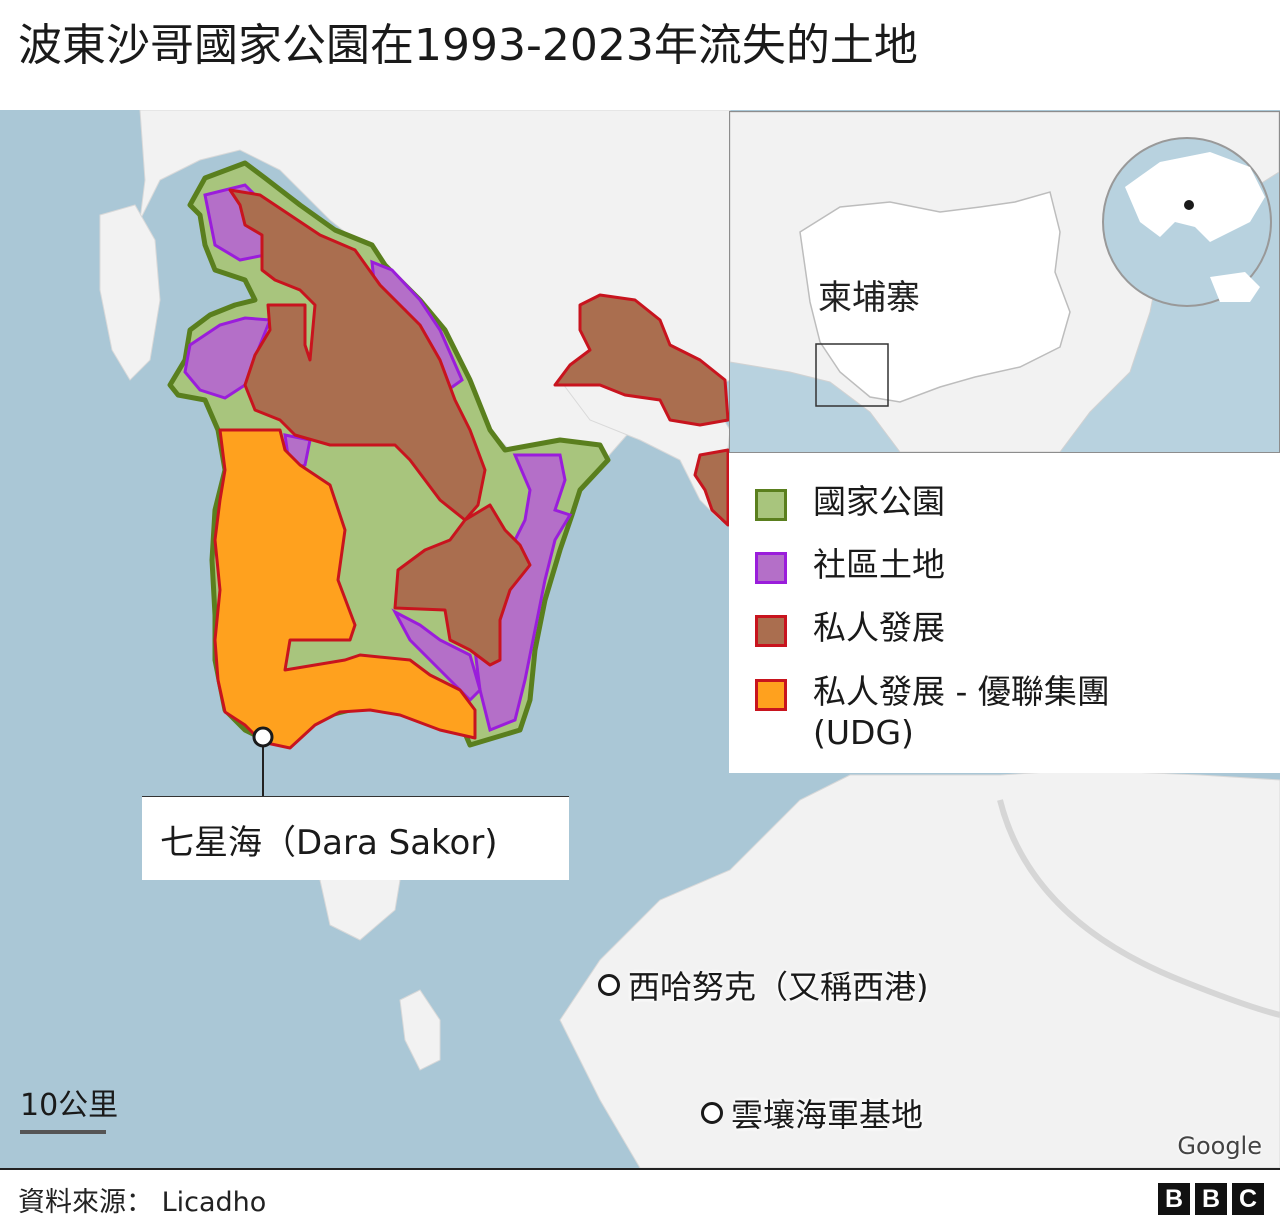 This screenshot has height=1220, width=1280. I want to click on inset-locator-box, so click(852, 375).